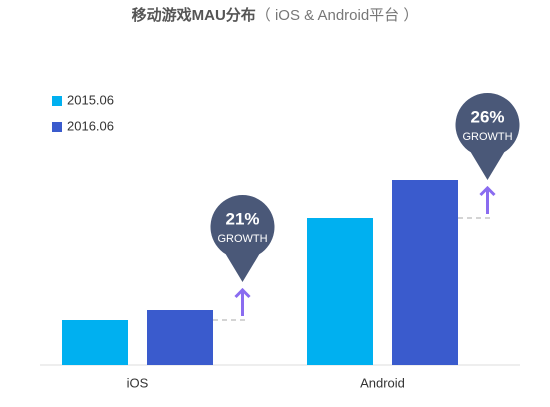  What do you see at coordinates (138, 382) in the screenshot?
I see `x-tick-label: iOS` at bounding box center [138, 382].